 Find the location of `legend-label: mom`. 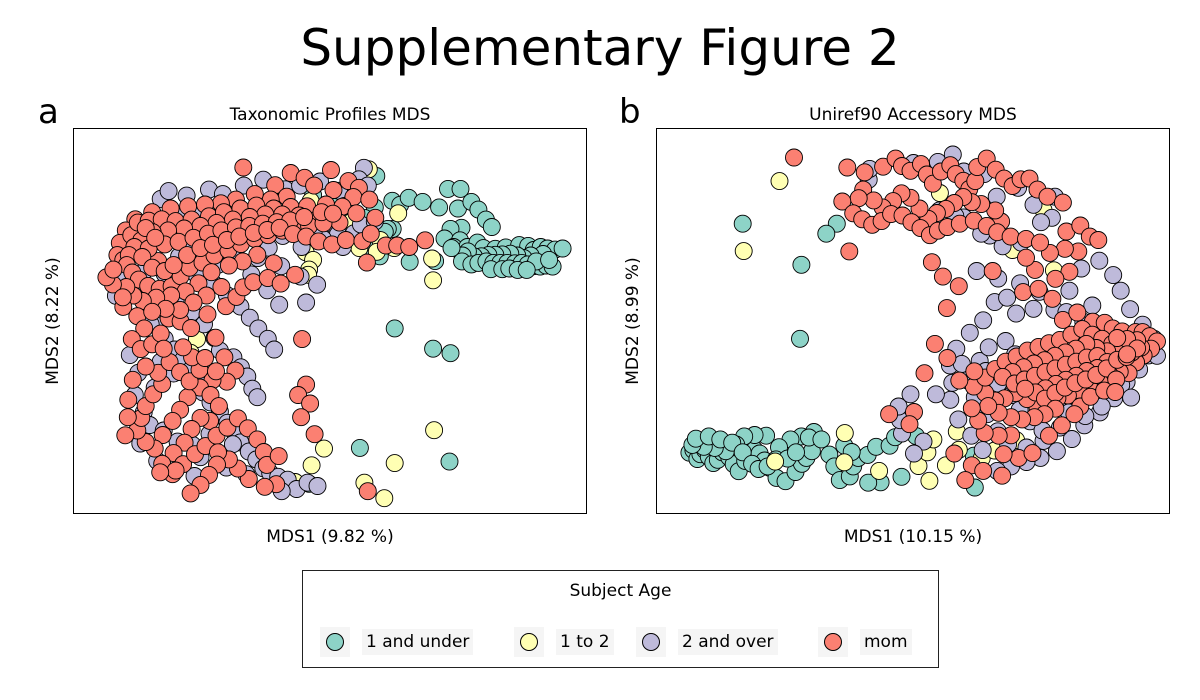

legend-label: mom is located at coordinates (886, 642).